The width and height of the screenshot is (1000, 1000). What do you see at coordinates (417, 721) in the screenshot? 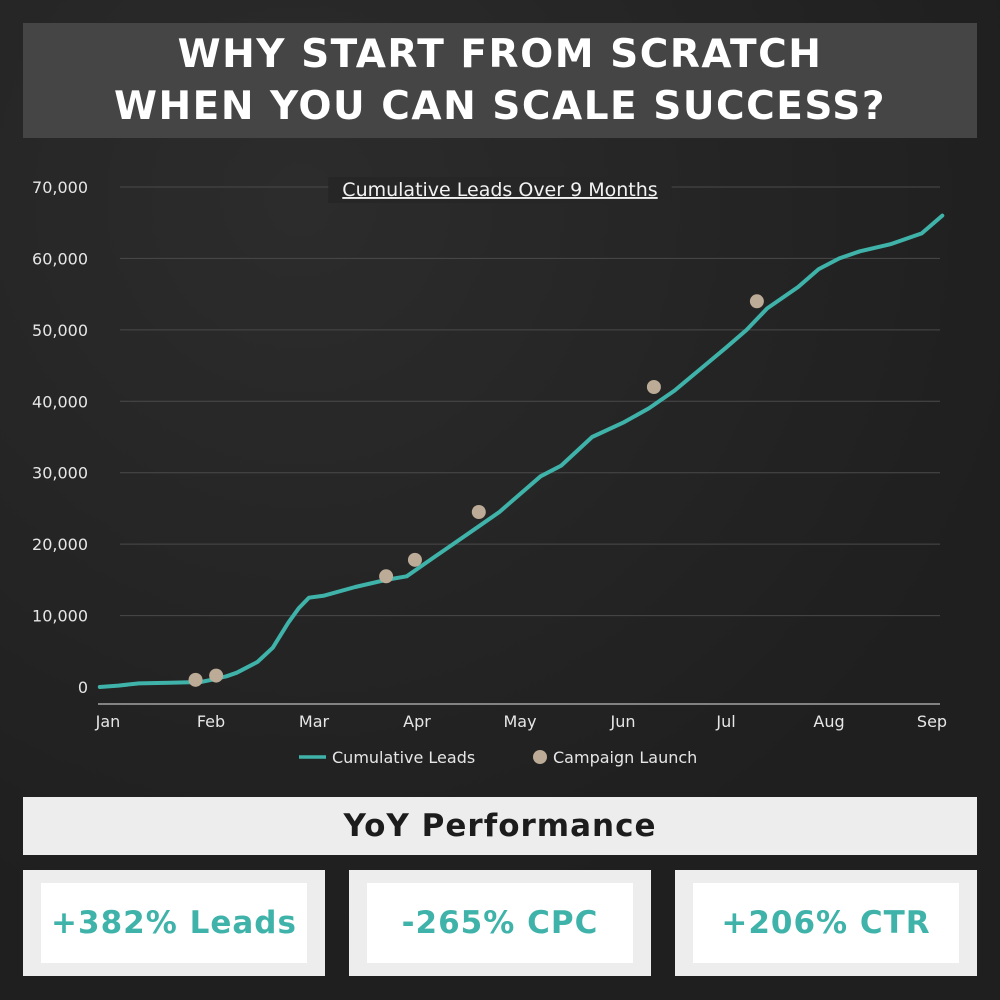
I see `x-tick-label: Apr` at bounding box center [417, 721].